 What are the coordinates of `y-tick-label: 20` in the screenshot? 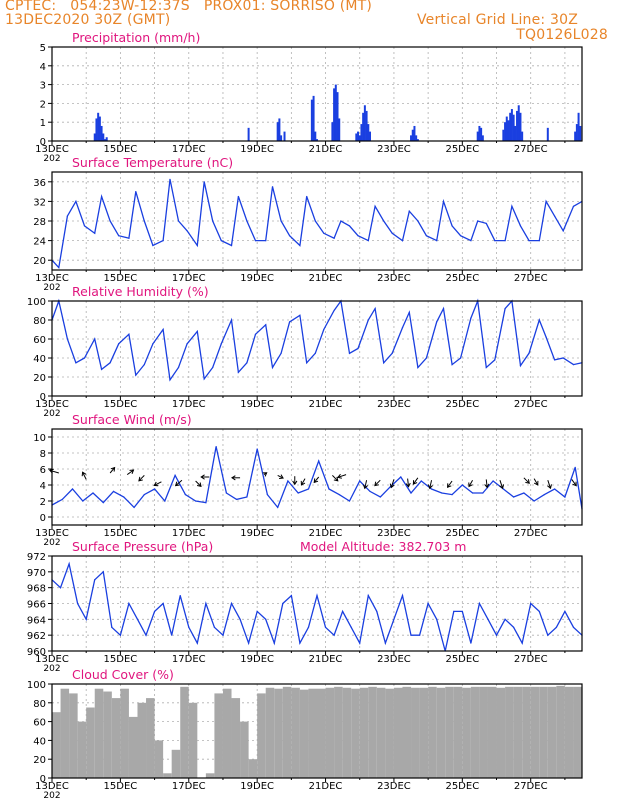 It's located at (39, 760).